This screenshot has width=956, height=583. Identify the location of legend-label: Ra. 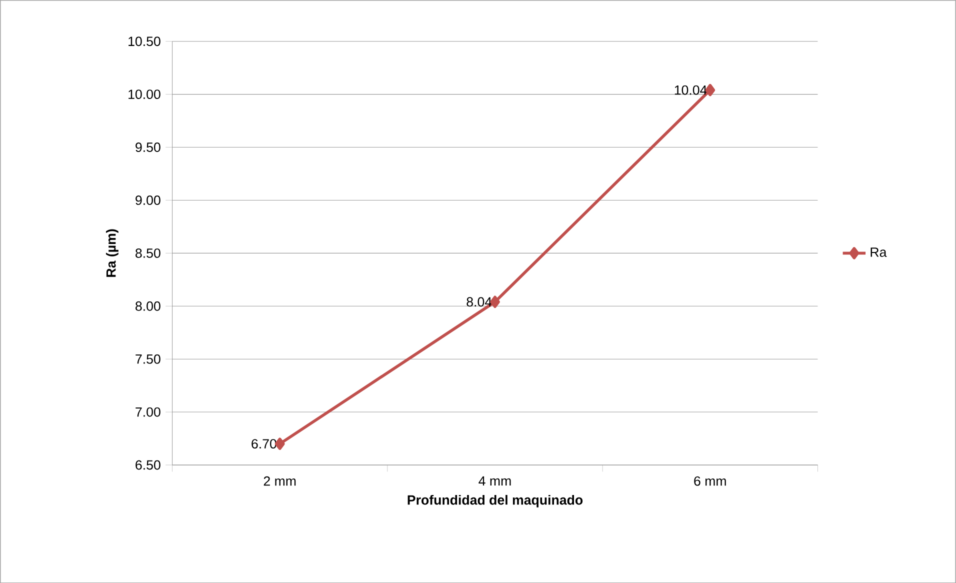
(878, 252).